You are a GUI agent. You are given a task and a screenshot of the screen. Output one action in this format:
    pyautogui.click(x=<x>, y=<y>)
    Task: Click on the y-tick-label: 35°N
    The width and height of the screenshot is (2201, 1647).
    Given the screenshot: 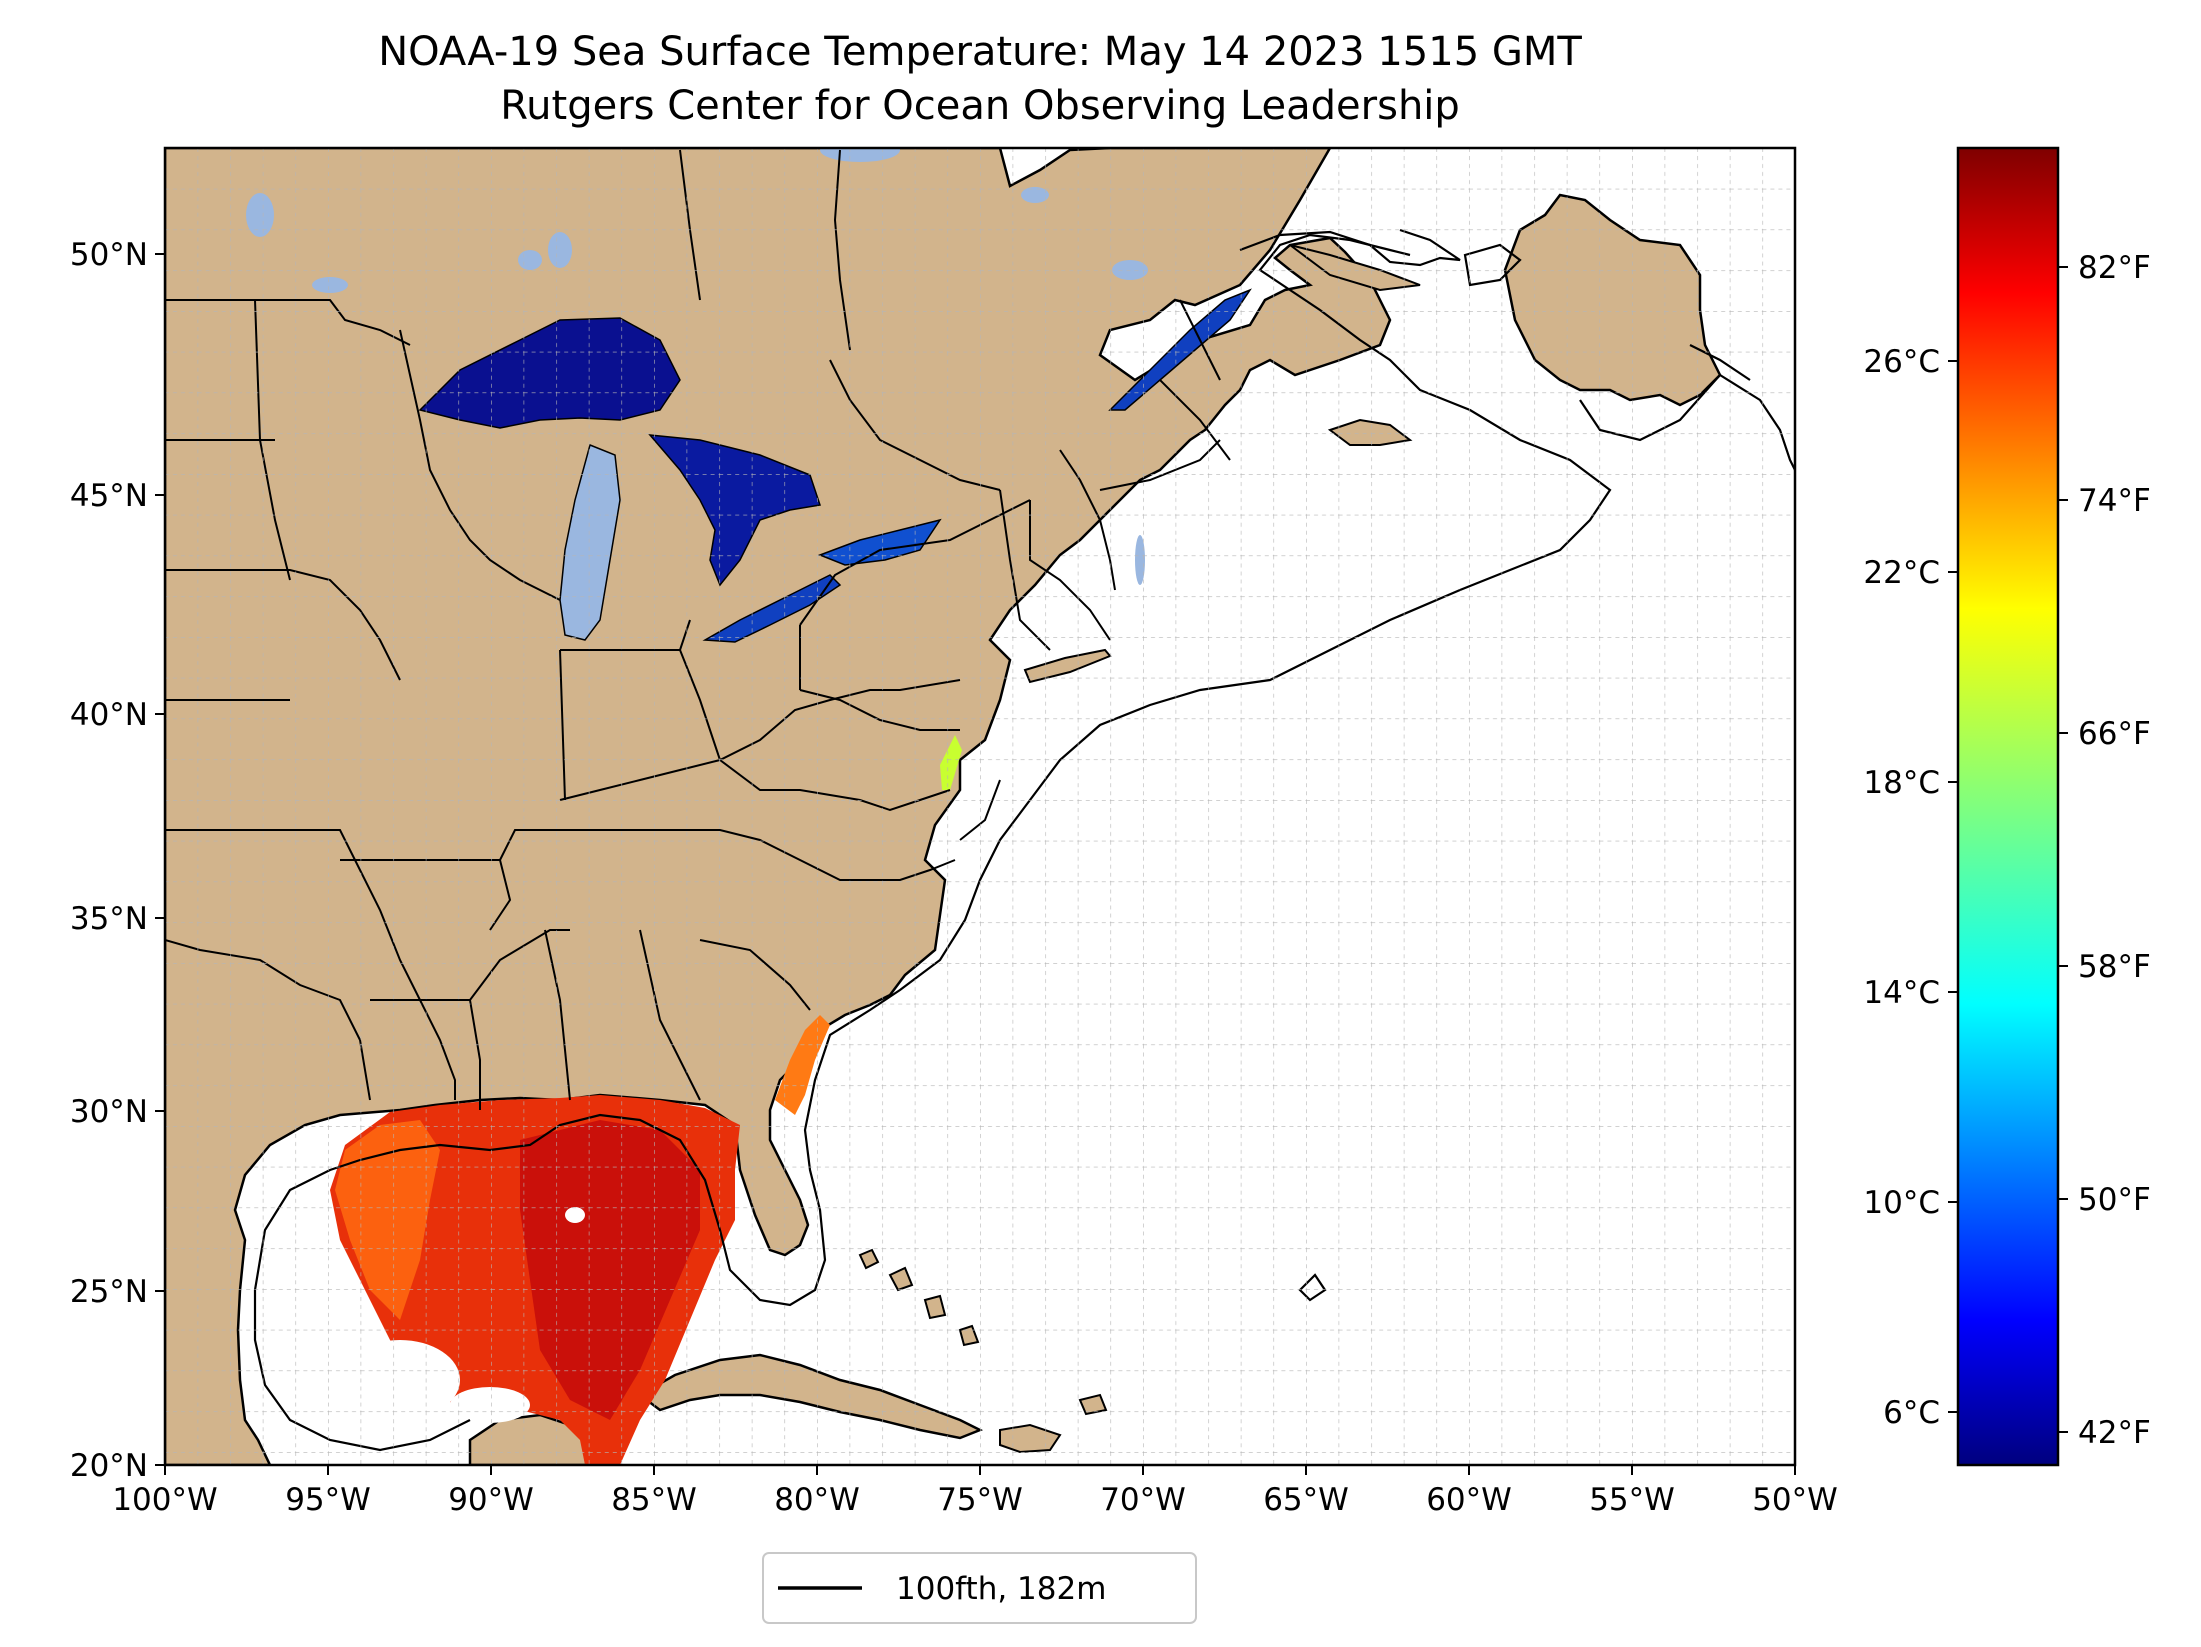 What is the action you would take?
    pyautogui.click(x=109, y=919)
    